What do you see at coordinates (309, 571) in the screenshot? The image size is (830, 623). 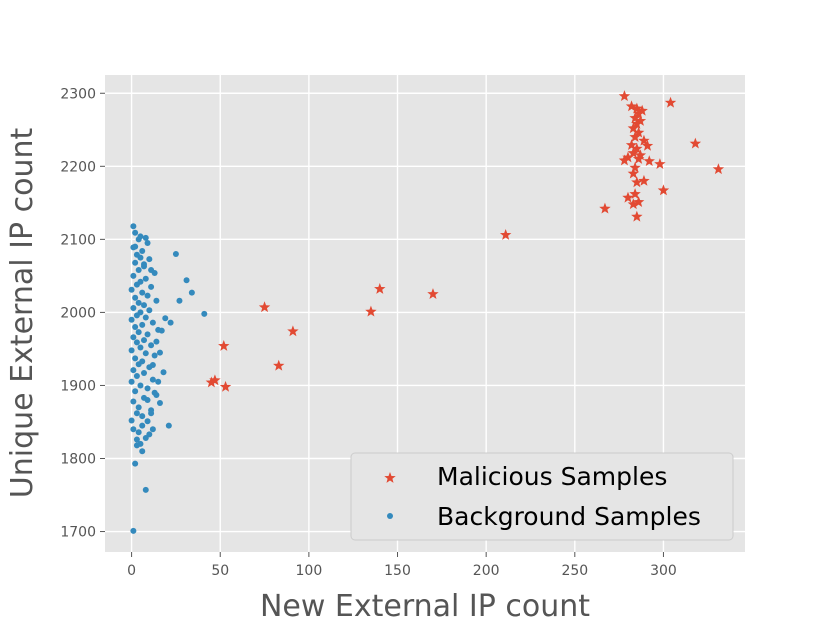 I see `x-tick-label: 100` at bounding box center [309, 571].